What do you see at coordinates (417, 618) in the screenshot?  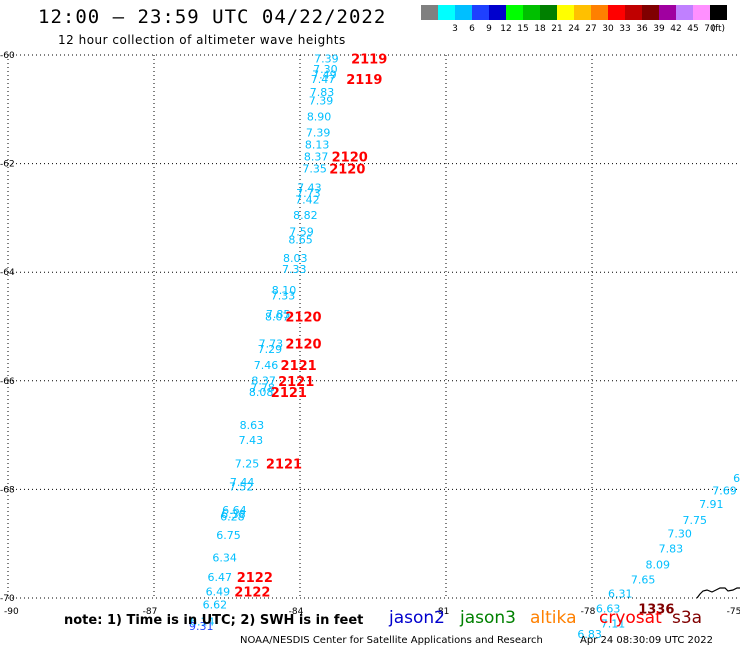 I see `satellite-jason2: jason2` at bounding box center [417, 618].